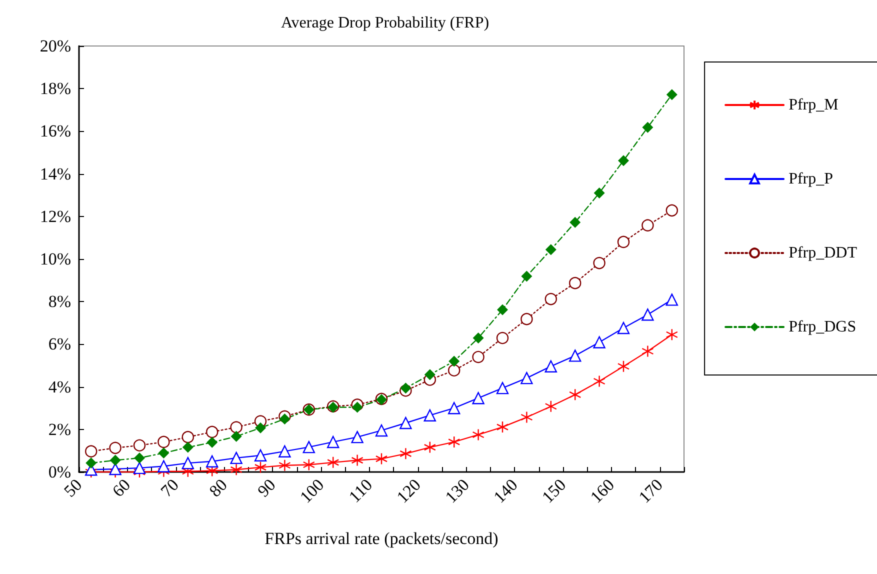 Image resolution: width=877 pixels, height=574 pixels. What do you see at coordinates (55, 259) in the screenshot?
I see `y-tick-label: 10%` at bounding box center [55, 259].